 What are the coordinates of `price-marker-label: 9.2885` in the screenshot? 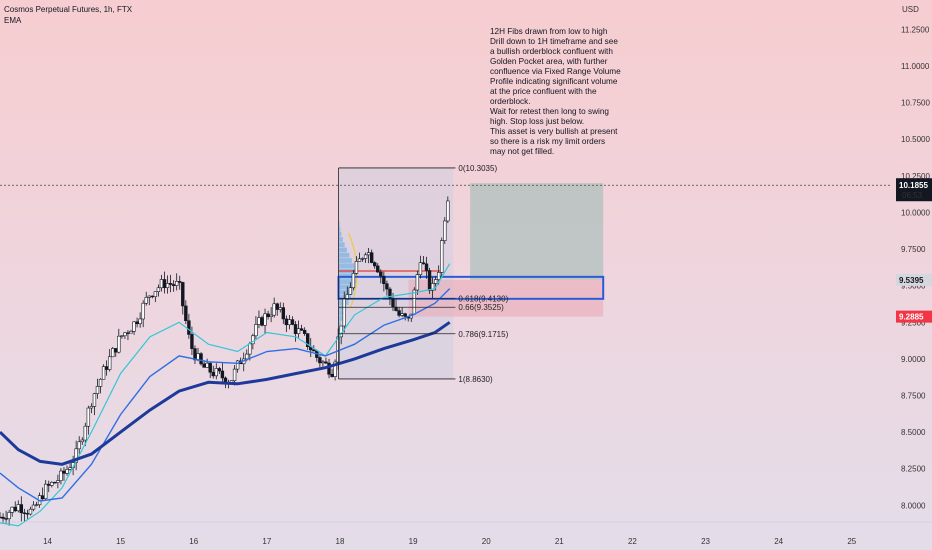 It's located at (911, 317).